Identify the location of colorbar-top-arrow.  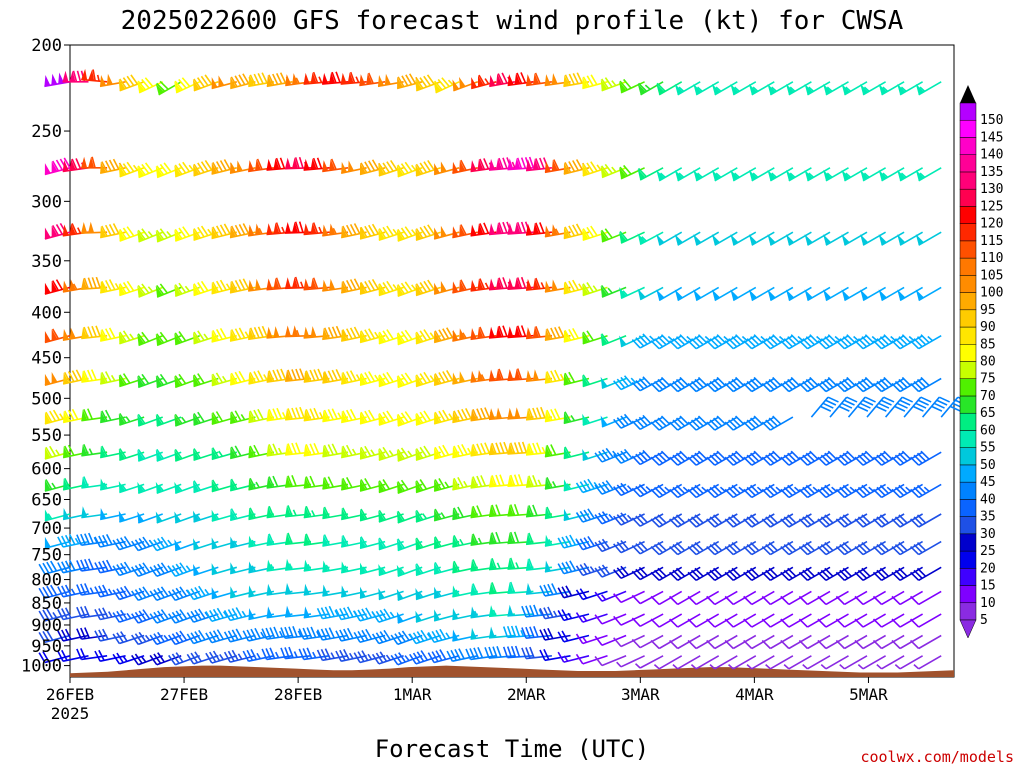
(968, 94).